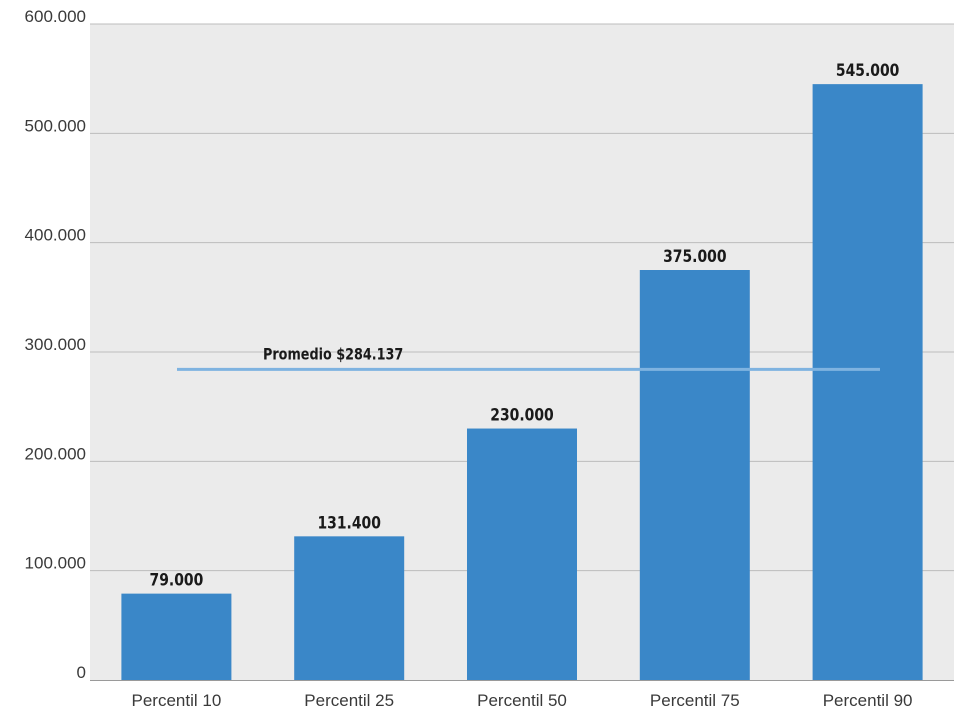 Image resolution: width=954 pixels, height=711 pixels. What do you see at coordinates (177, 580) in the screenshot?
I see `bar-value-label: 79.000` at bounding box center [177, 580].